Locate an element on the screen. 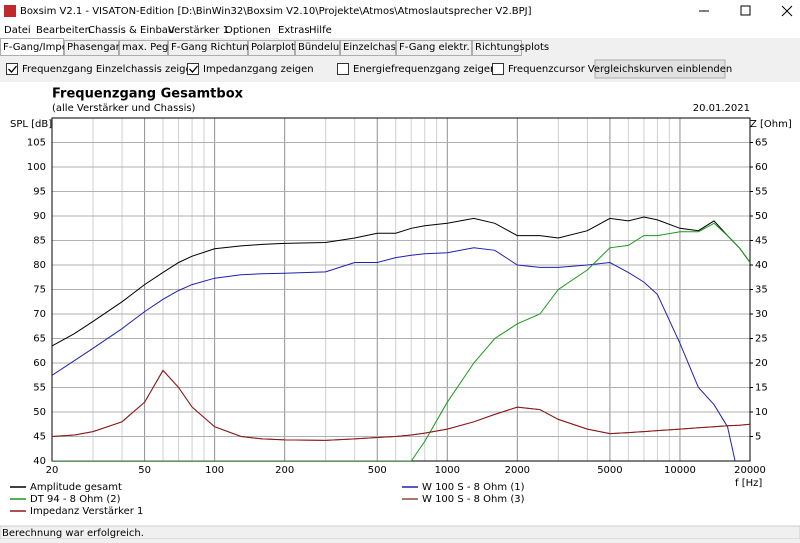 This screenshot has height=543, width=800. tab-label: F-Gang/Imped. is located at coordinates (40, 47).